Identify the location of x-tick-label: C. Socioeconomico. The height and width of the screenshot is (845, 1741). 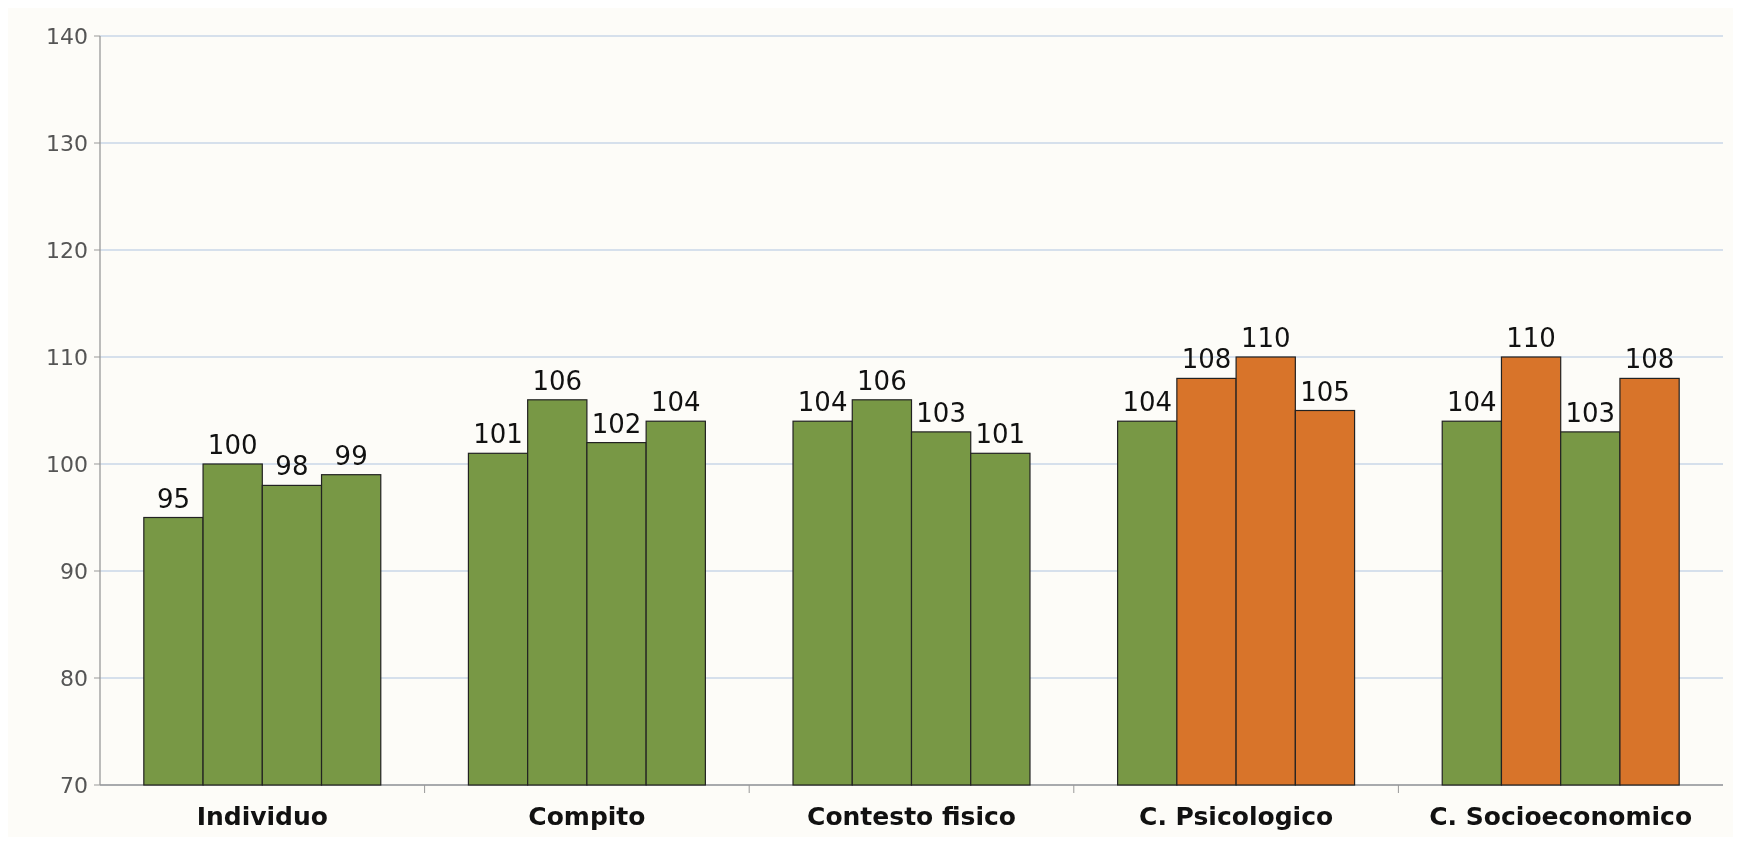
(1561, 816).